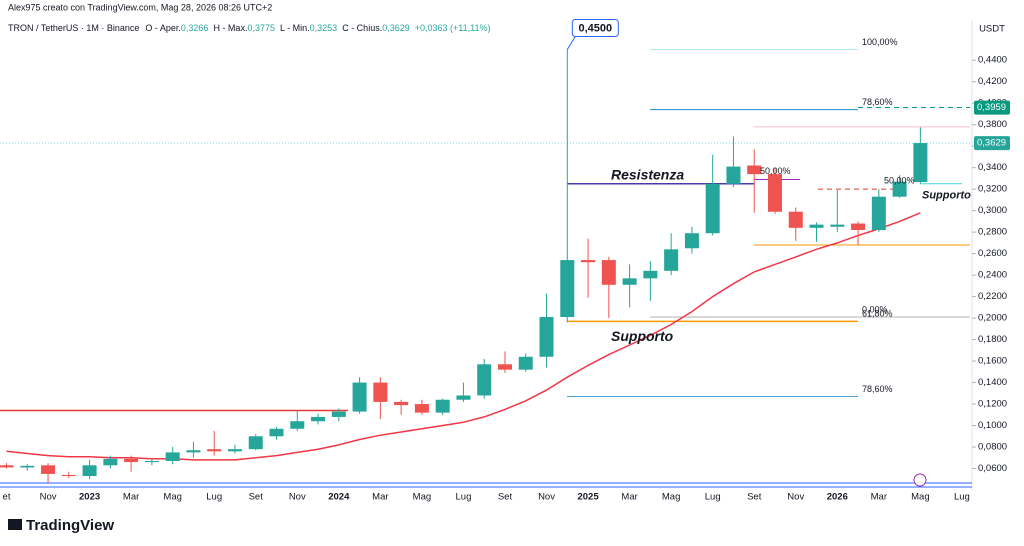 The image size is (1024, 546). I want to click on logo: TradingView, so click(61, 525).